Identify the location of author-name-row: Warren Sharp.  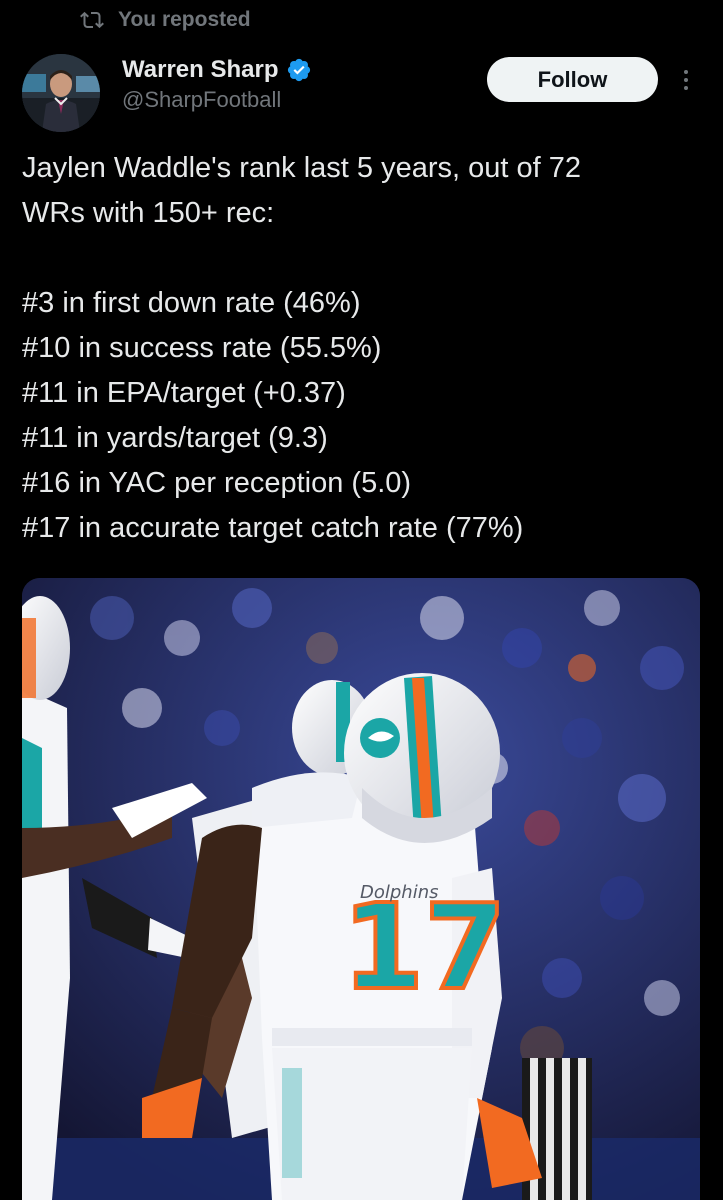
(217, 70).